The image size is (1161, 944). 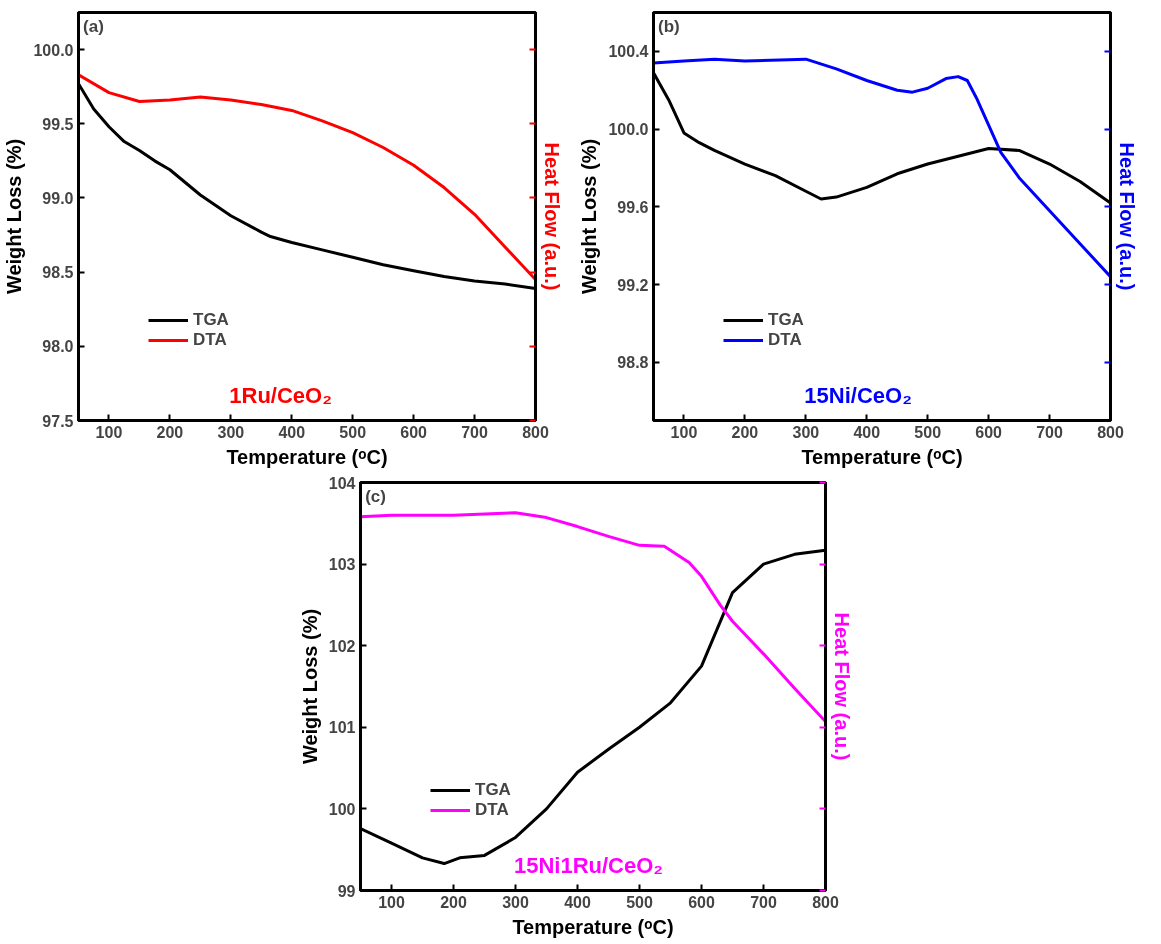 What do you see at coordinates (628, 52) in the screenshot?
I see `y-tick-label: 100.4` at bounding box center [628, 52].